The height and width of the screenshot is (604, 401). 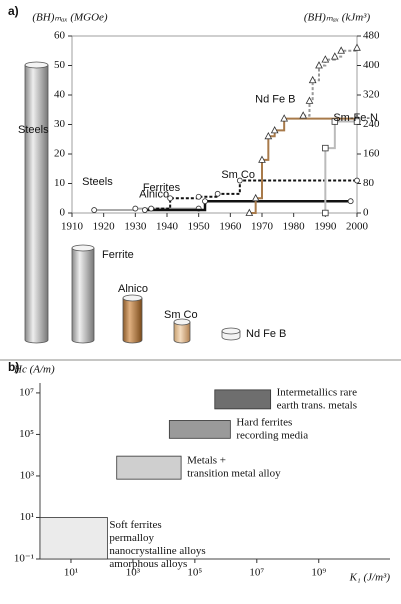 I want to click on x-tick-label: 10⁷, so click(x=256, y=573).